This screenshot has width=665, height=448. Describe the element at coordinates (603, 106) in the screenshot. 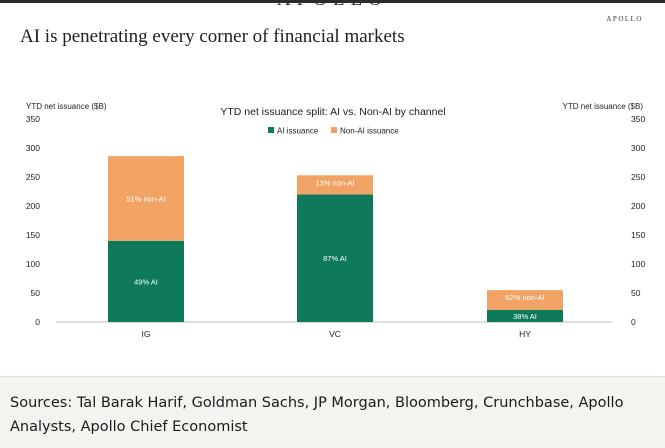

I see `y-axis-label-right: YTD net issuance ($B)` at that location.